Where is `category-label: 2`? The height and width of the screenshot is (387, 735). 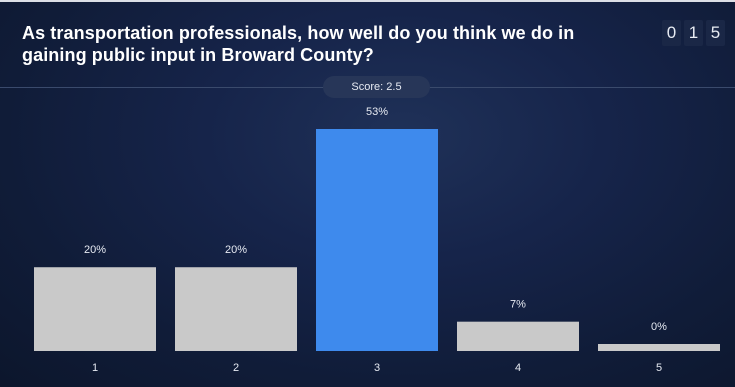
category-label: 2 is located at coordinates (236, 368).